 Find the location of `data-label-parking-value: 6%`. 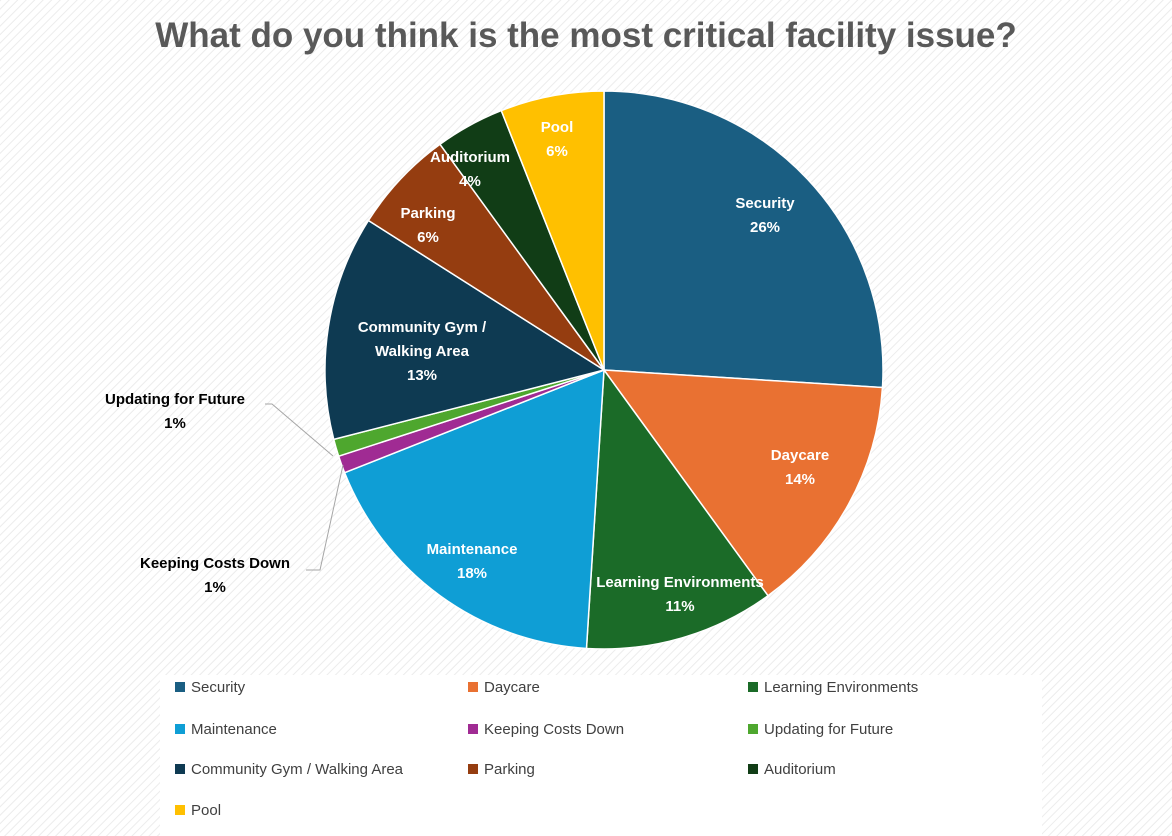

data-label-parking-value: 6% is located at coordinates (428, 237).